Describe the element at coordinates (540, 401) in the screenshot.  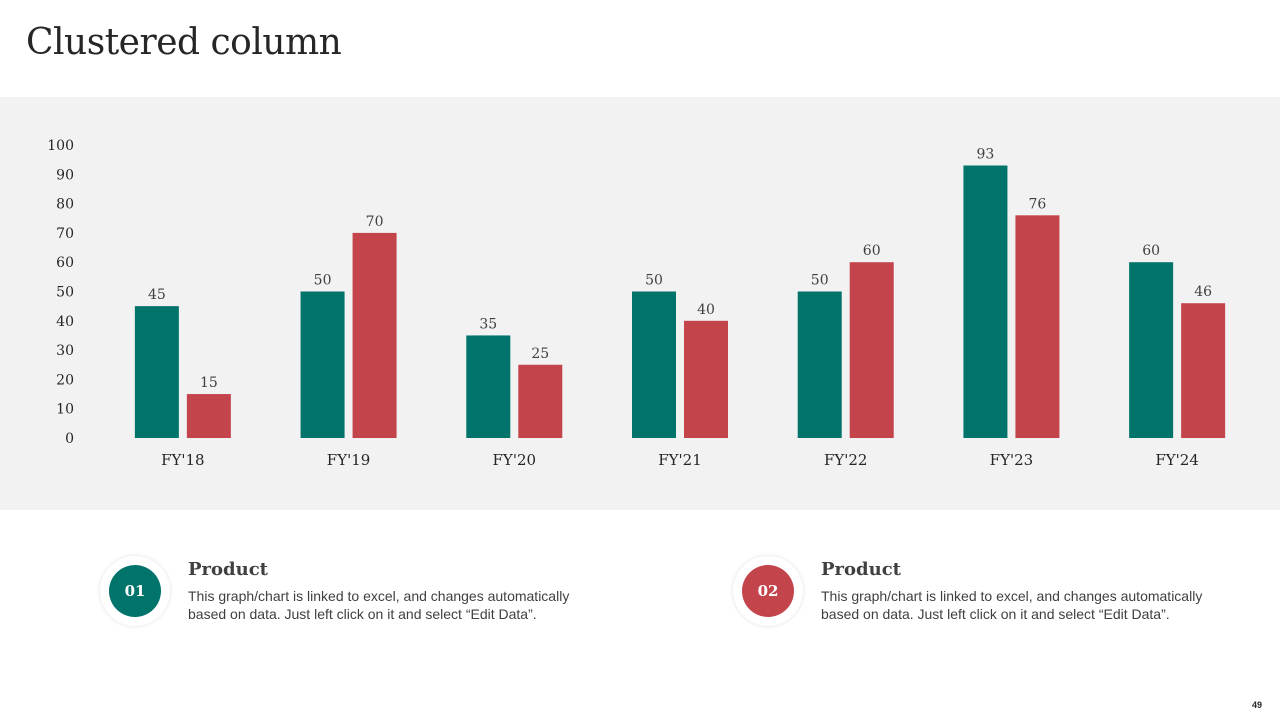
I see `bar-series-2-fy20` at that location.